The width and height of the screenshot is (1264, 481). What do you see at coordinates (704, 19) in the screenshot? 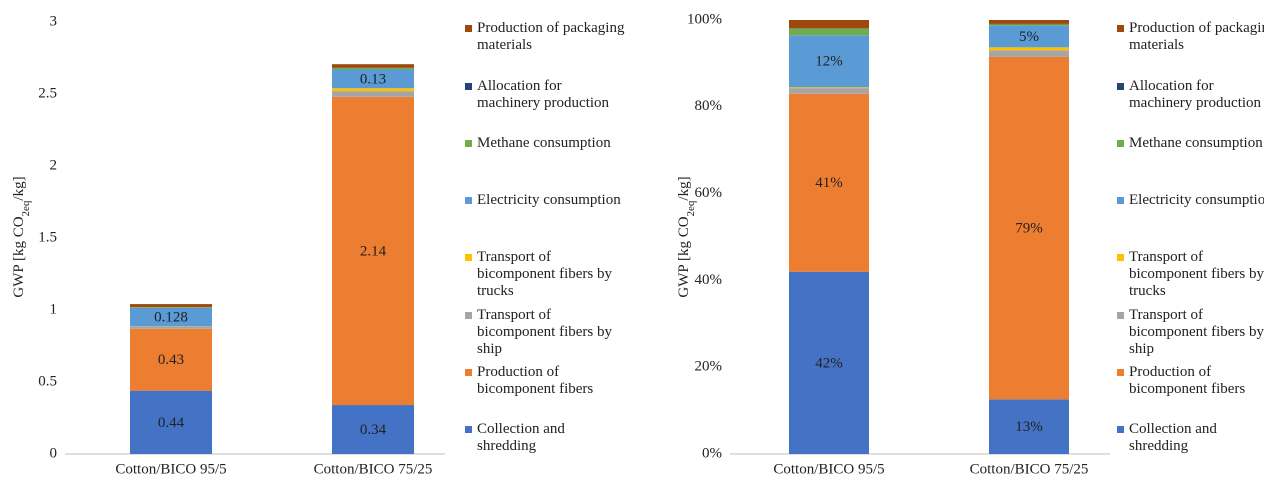
I see `y-tick-label: 100%` at bounding box center [704, 19].